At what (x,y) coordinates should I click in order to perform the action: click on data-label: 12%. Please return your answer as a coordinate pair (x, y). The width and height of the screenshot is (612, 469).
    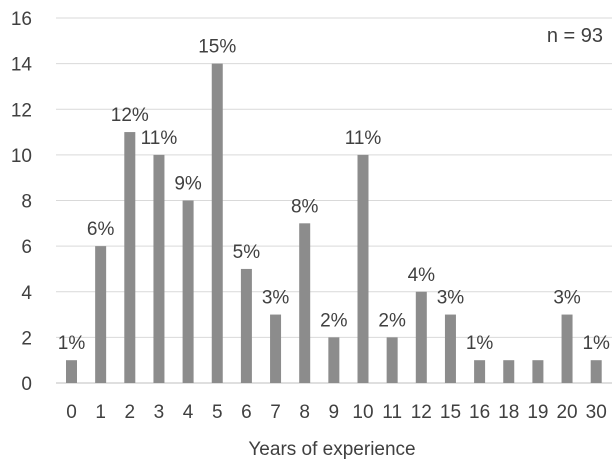
    Looking at the image, I should click on (130, 115).